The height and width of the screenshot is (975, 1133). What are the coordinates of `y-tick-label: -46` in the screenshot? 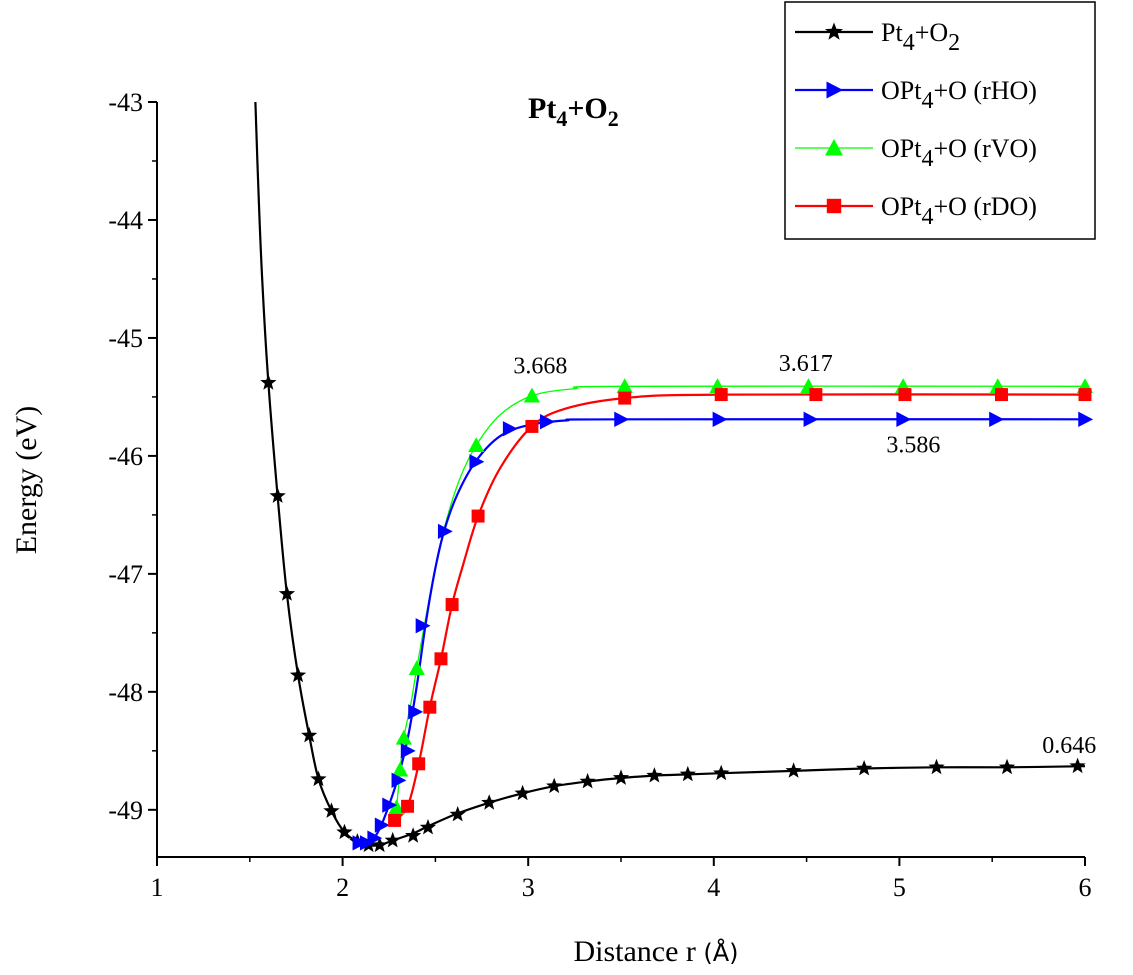 It's located at (125, 456).